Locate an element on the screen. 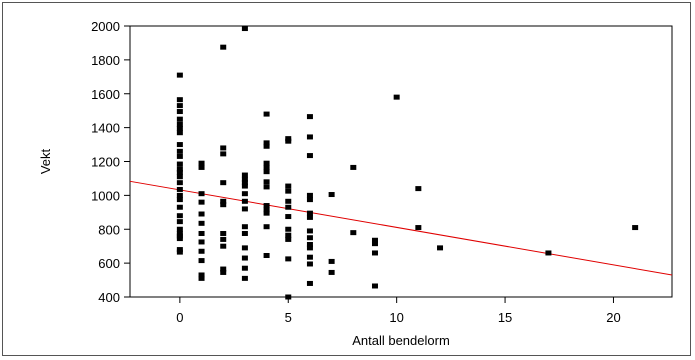  y-tick-label: 1600 is located at coordinates (105, 94).